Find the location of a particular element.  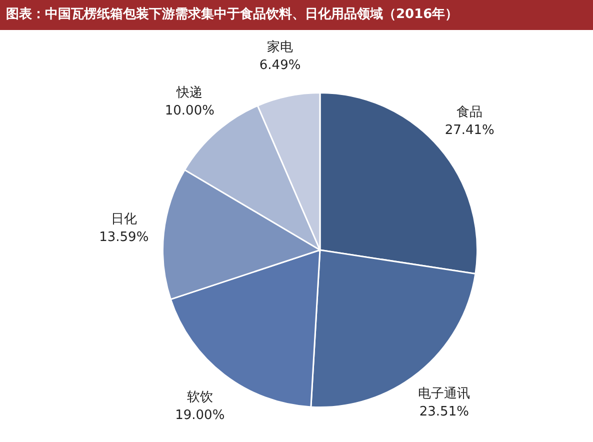

data-label: 13.59% is located at coordinates (124, 238).